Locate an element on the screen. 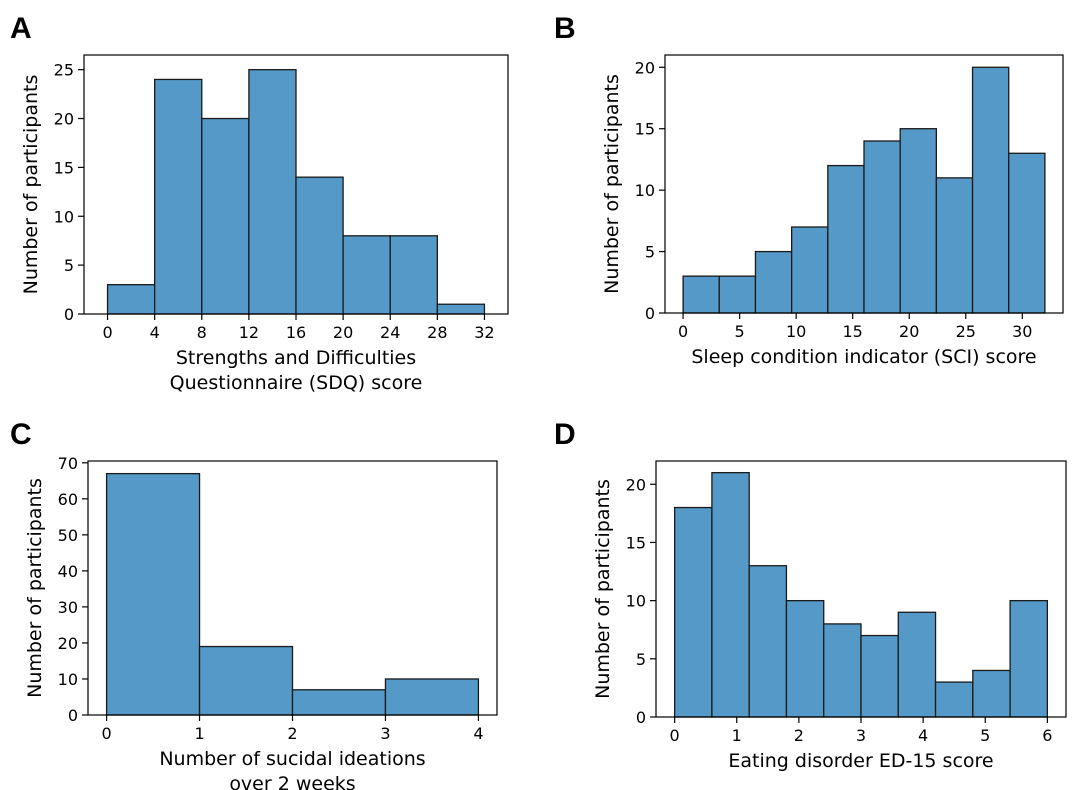 The width and height of the screenshot is (1083, 790). x-tick-label: 8 is located at coordinates (202, 332).